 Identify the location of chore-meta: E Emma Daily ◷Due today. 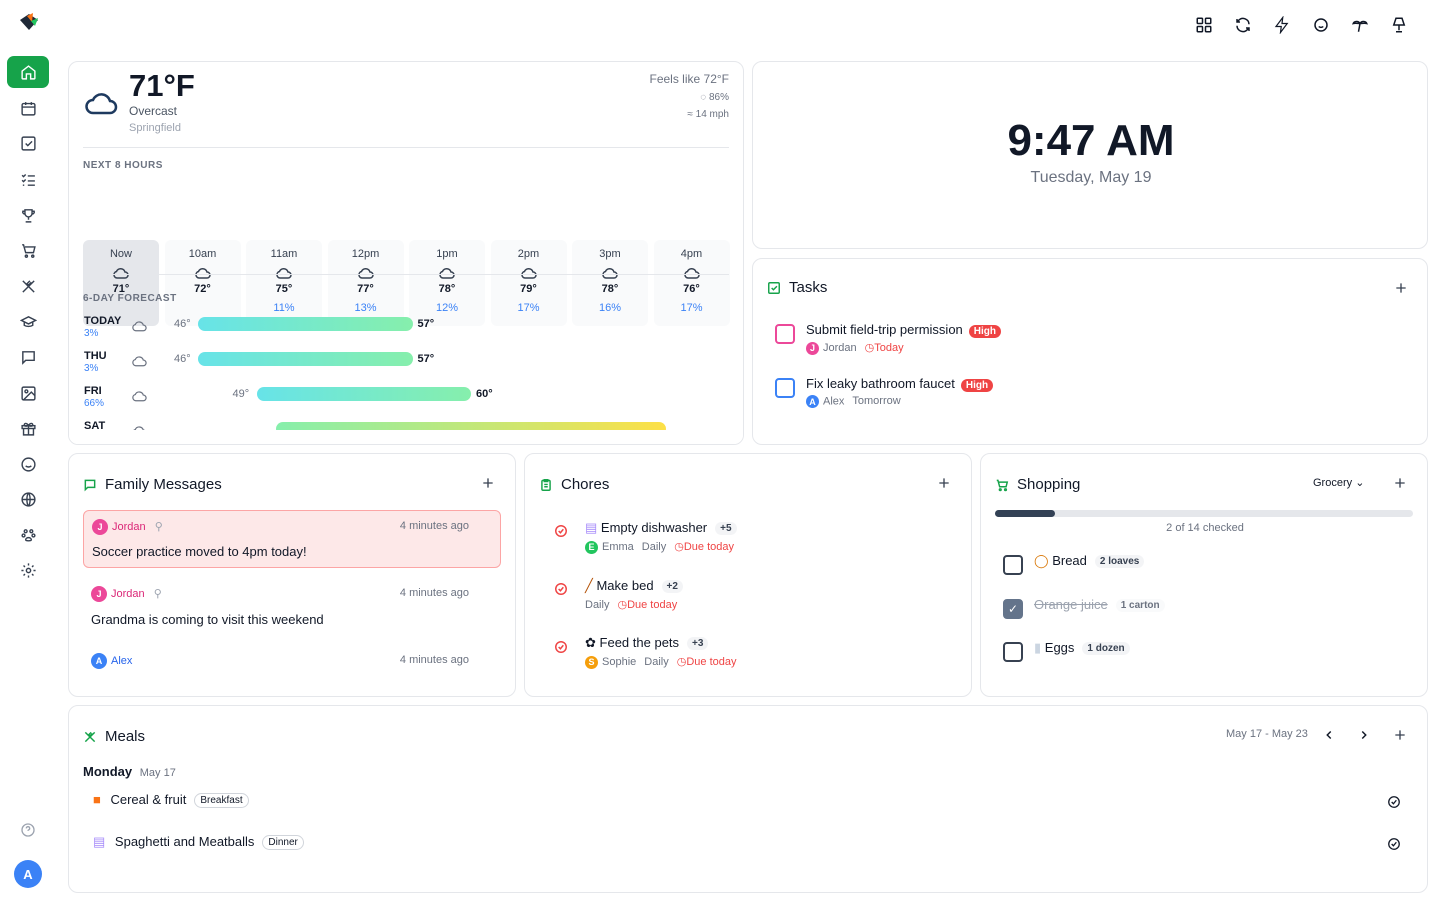
(659, 547).